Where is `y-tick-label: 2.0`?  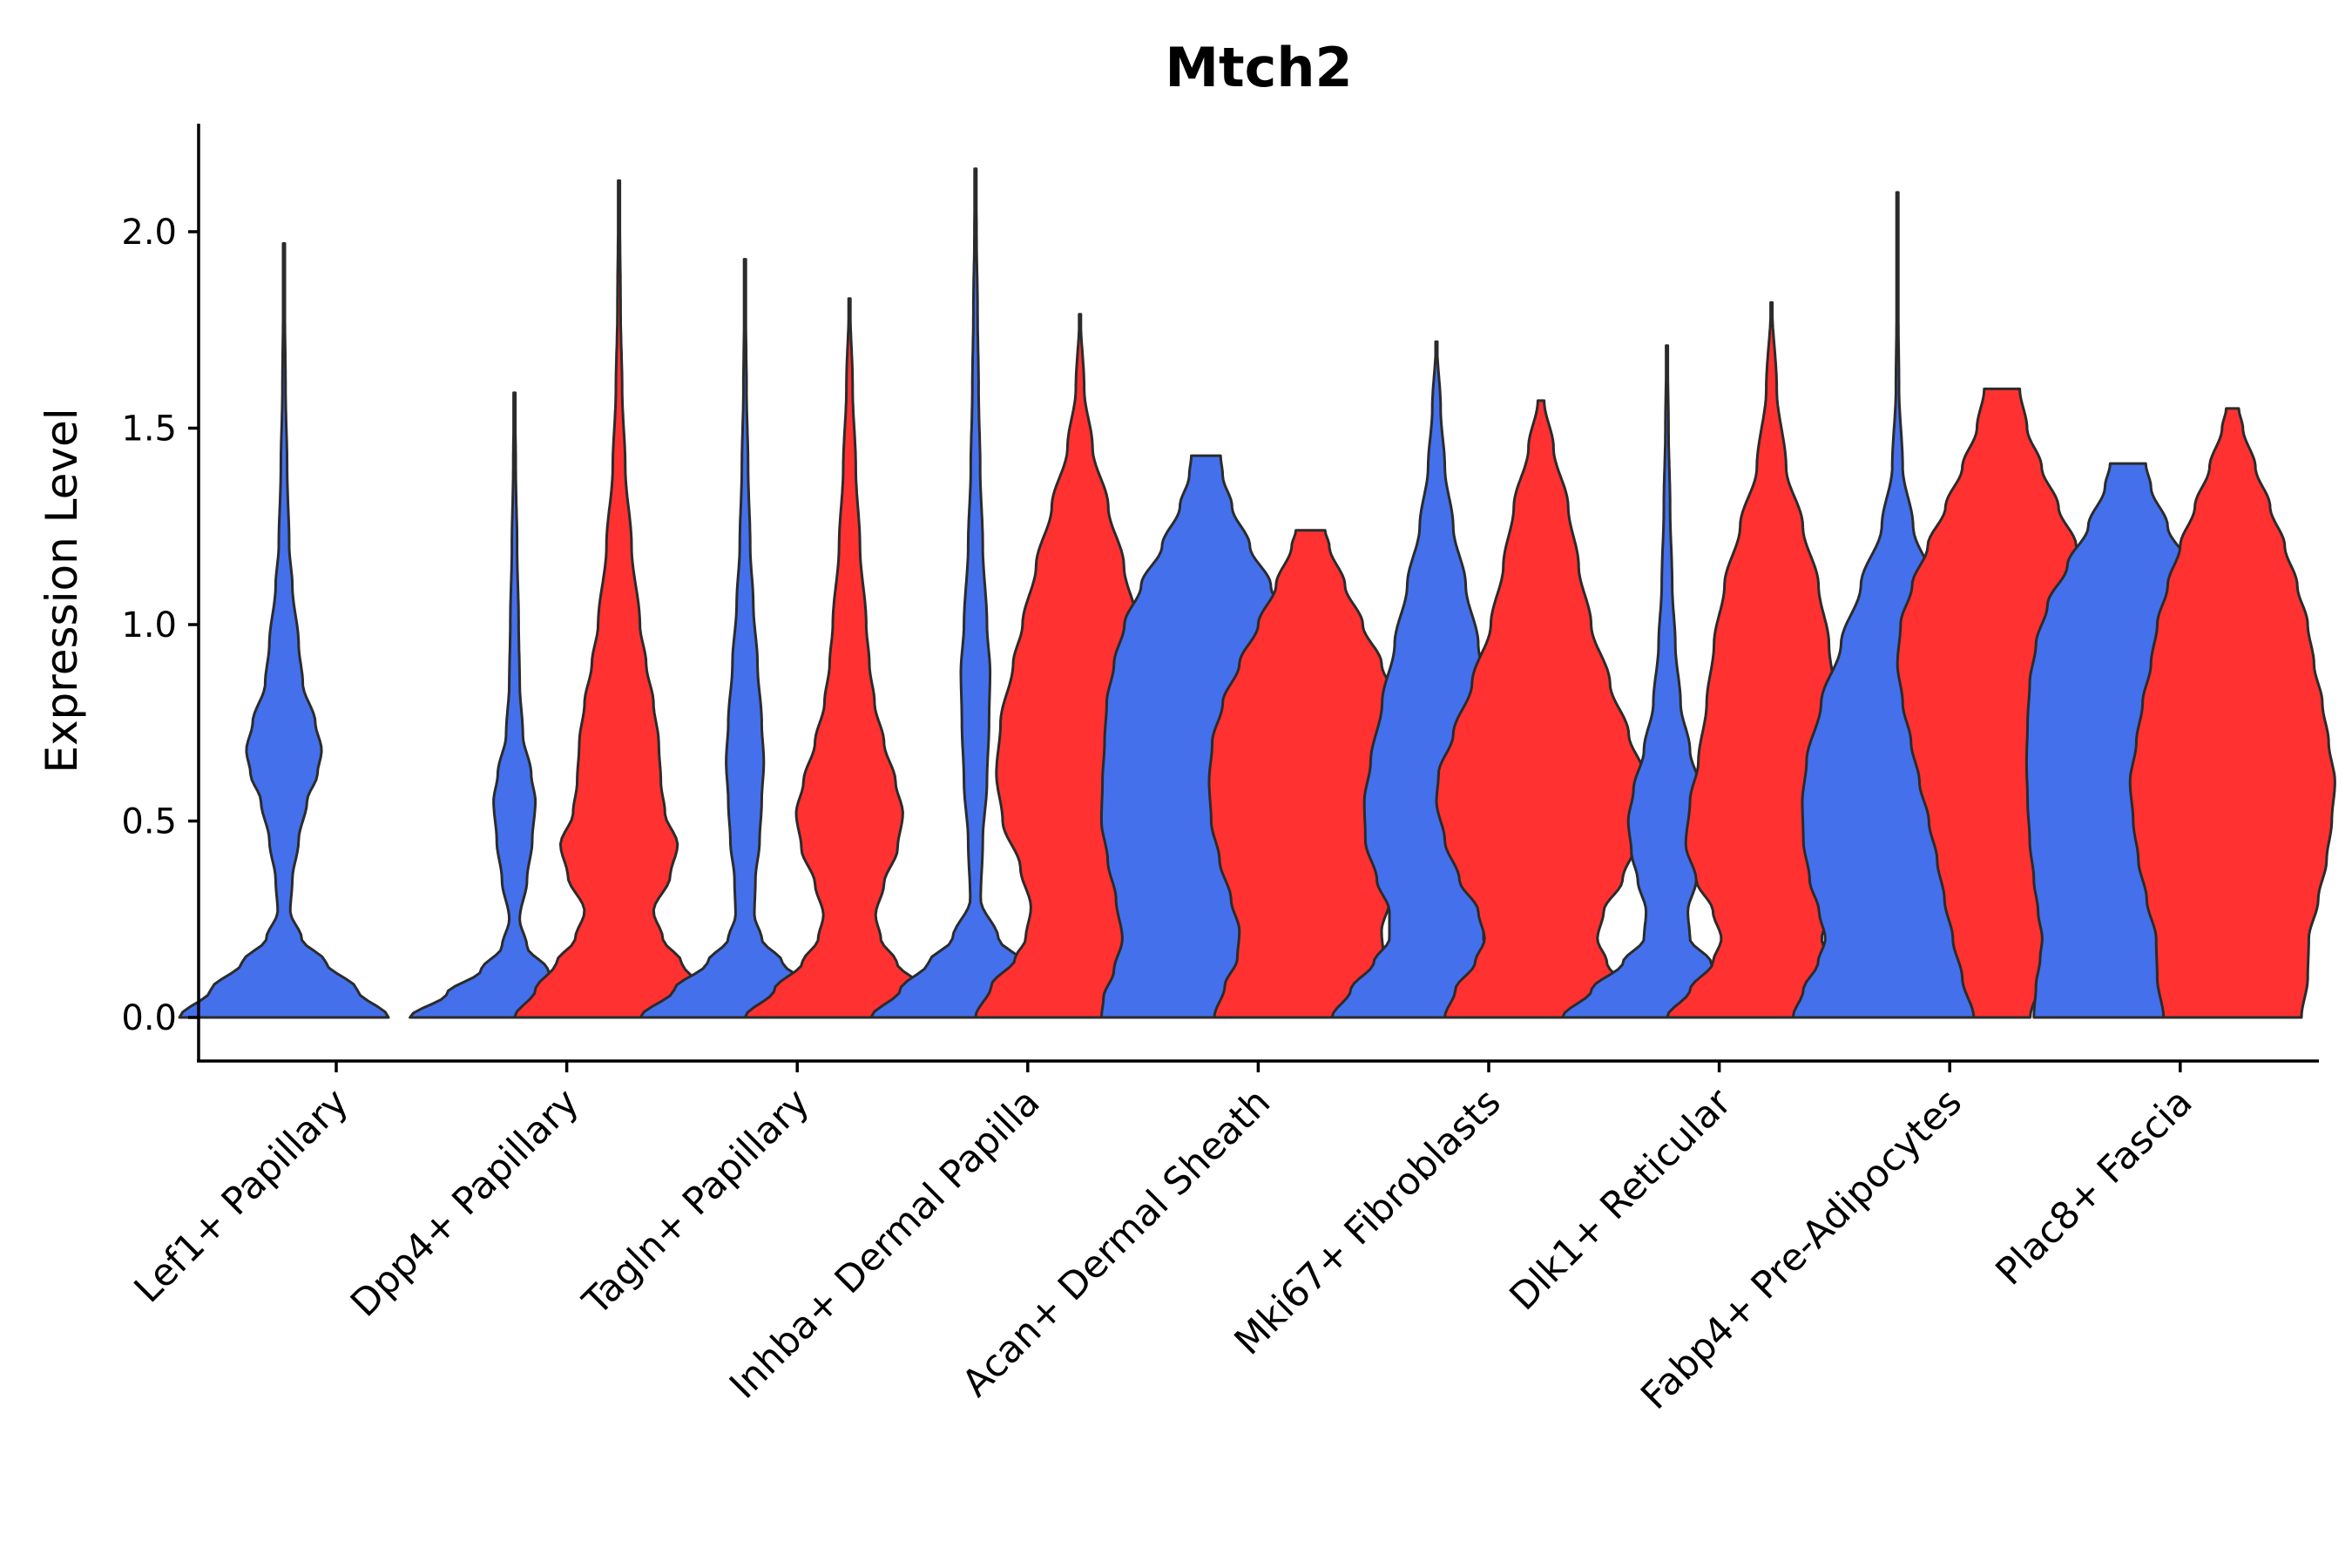
y-tick-label: 2.0 is located at coordinates (149, 233).